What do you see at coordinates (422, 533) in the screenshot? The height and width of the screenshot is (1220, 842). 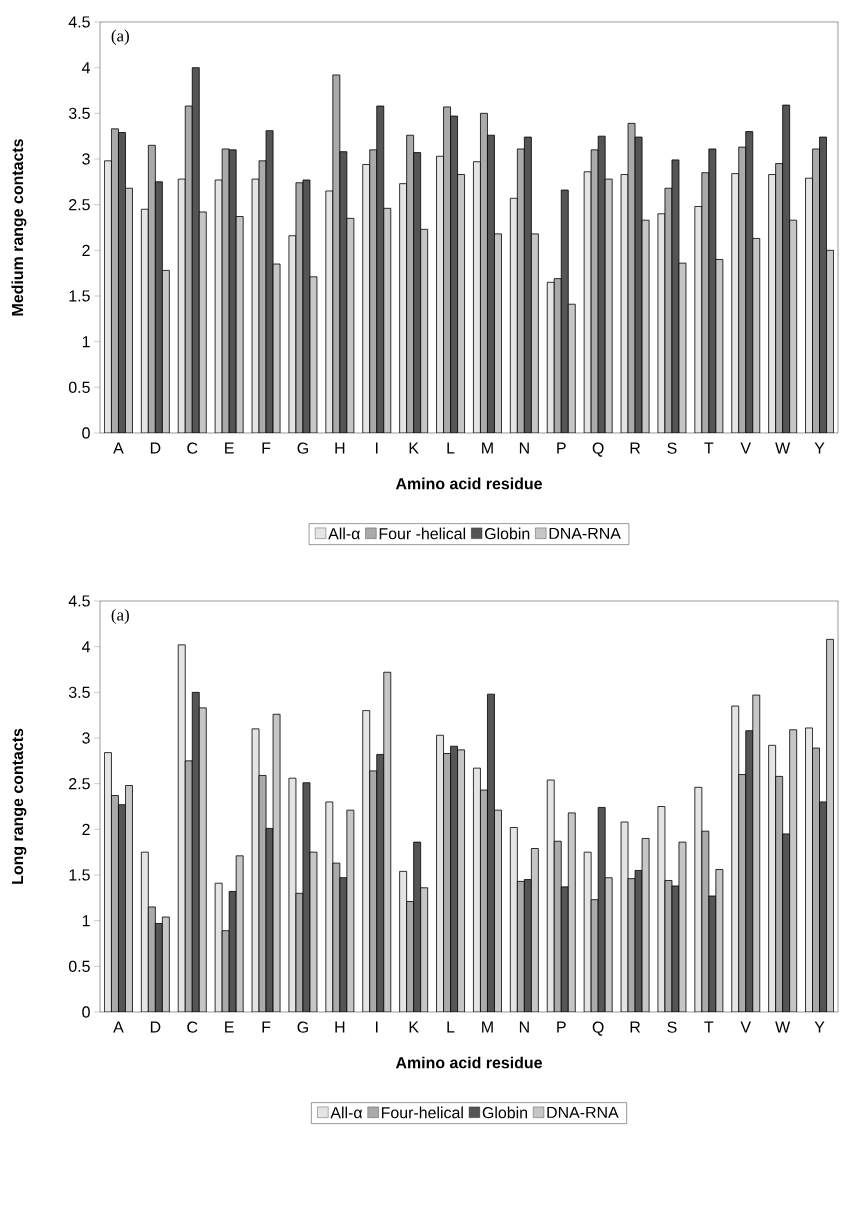 I see `legend-label: Four -helical` at bounding box center [422, 533].